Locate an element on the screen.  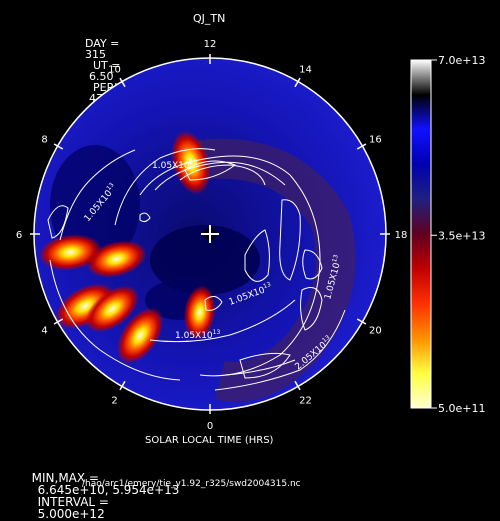
colorbar-tick-label: 5.0e+11 is located at coordinates (461, 408).